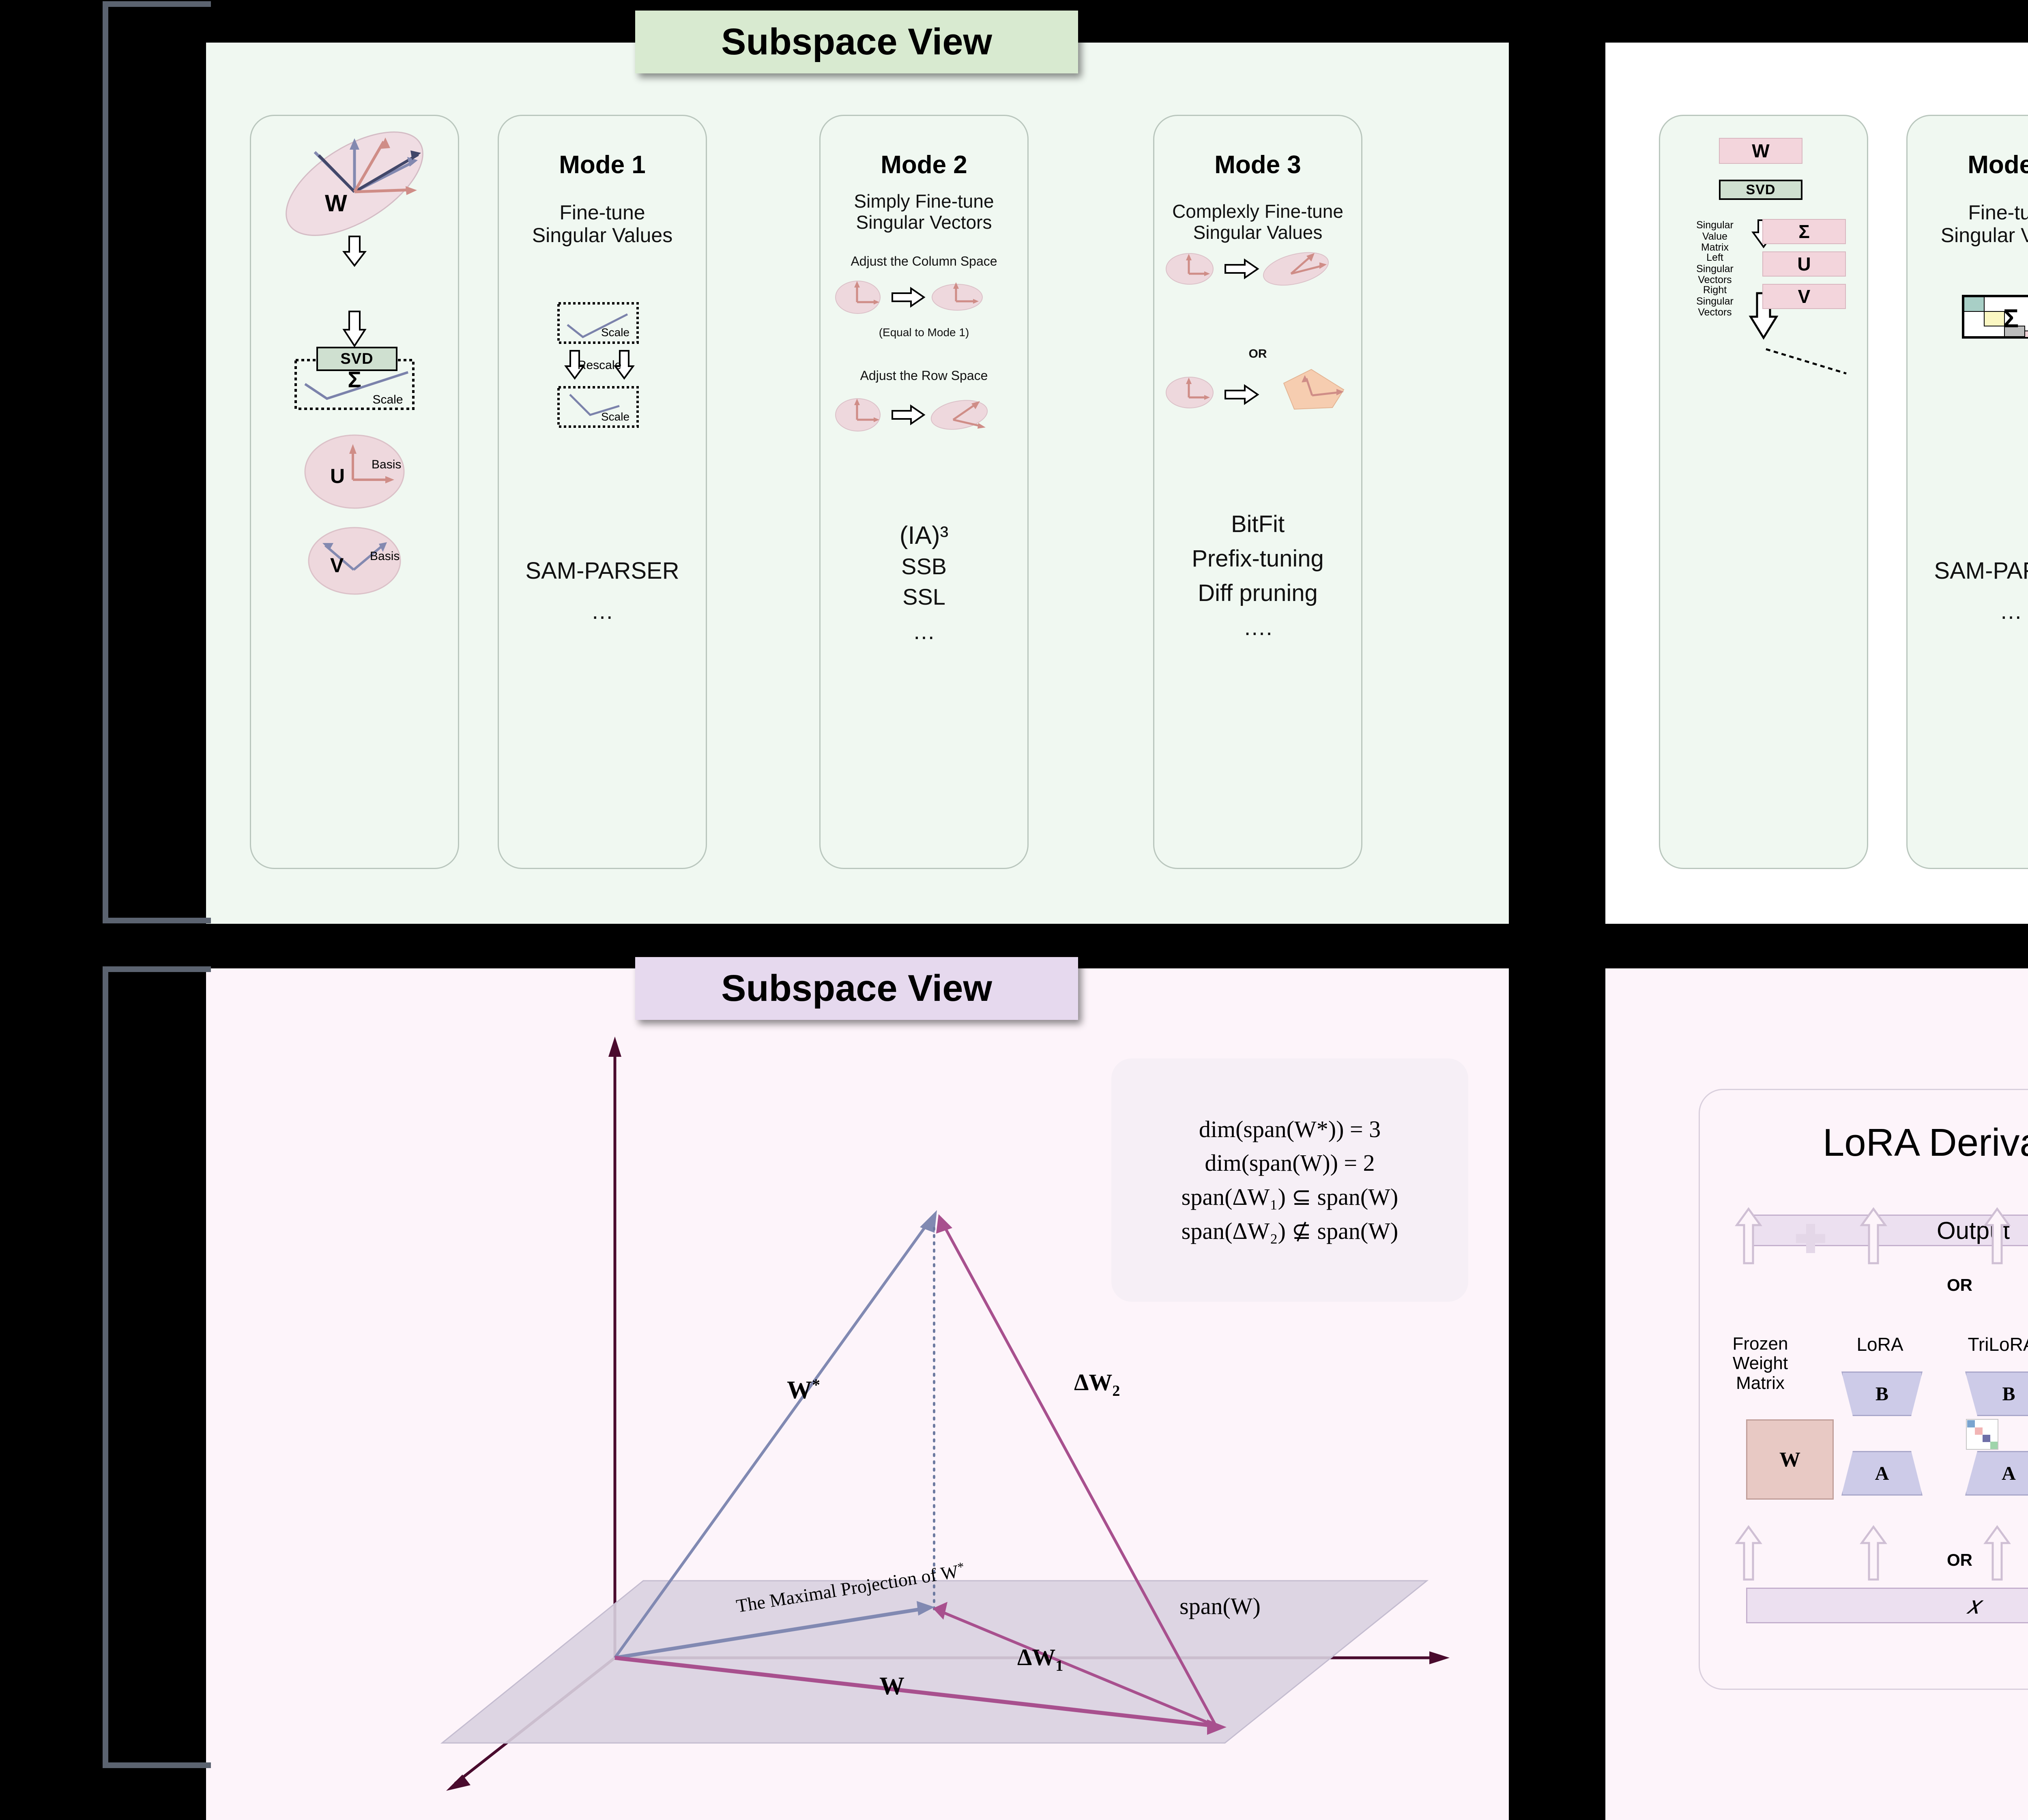 Image resolution: width=2028 pixels, height=1820 pixels. I want to click on lora-arrows, so click(1873, 1394).